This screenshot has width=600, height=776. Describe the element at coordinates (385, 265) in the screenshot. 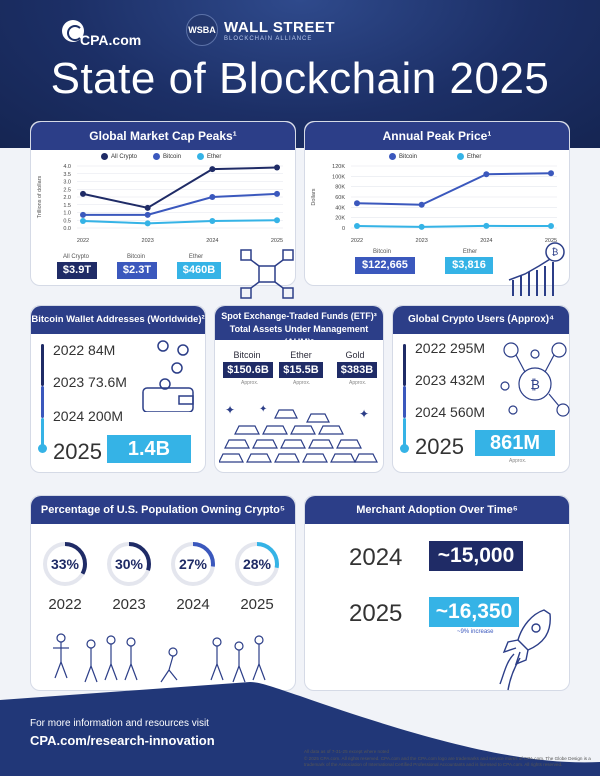

I see `bitcoin-price-value: $122,665` at that location.